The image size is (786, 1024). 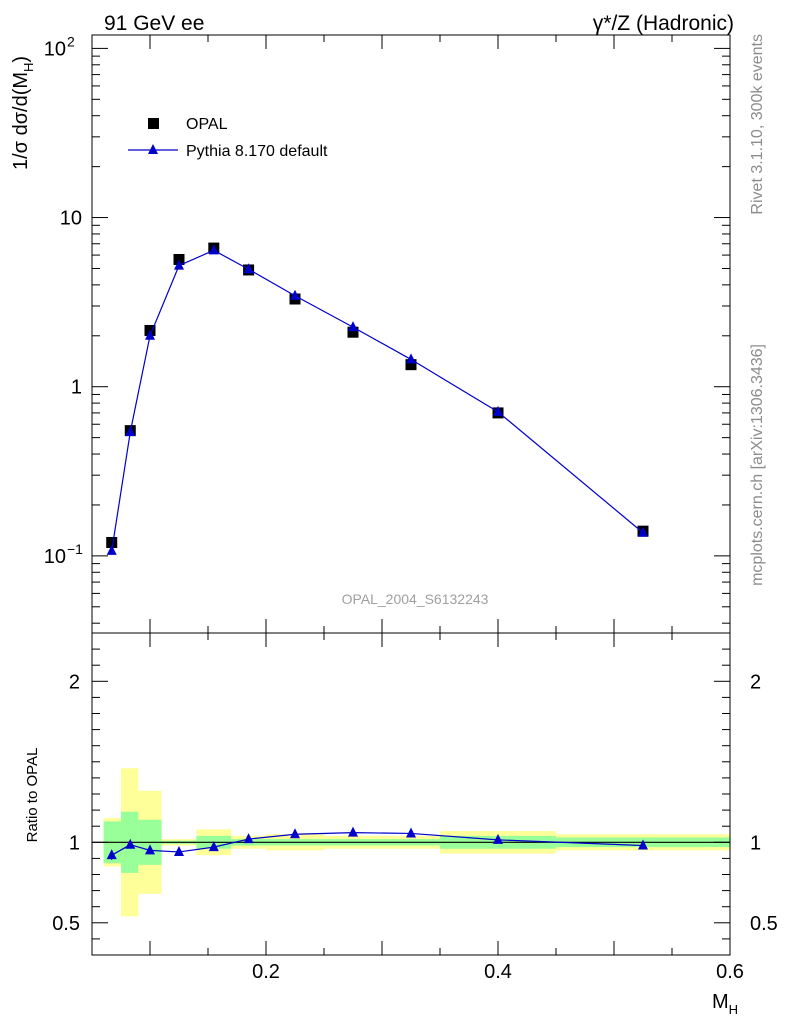 I want to click on rivet-label: Rivet 3.1.10, 300k events, so click(x=757, y=124).